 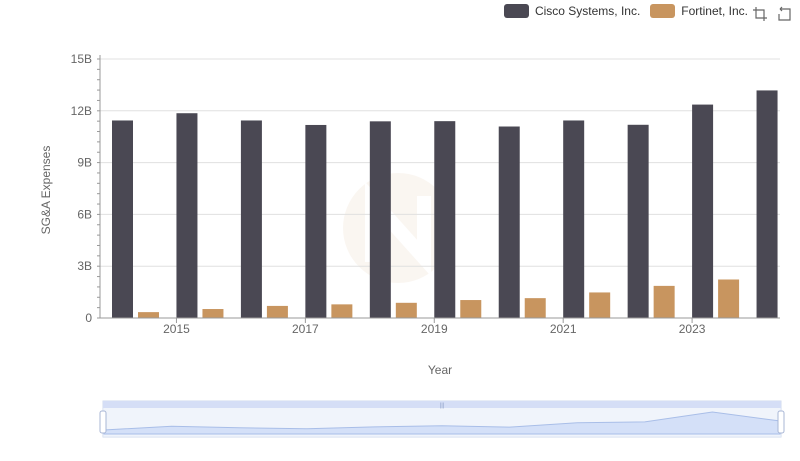 I want to click on bar-cisco-2018, so click(x=380, y=219).